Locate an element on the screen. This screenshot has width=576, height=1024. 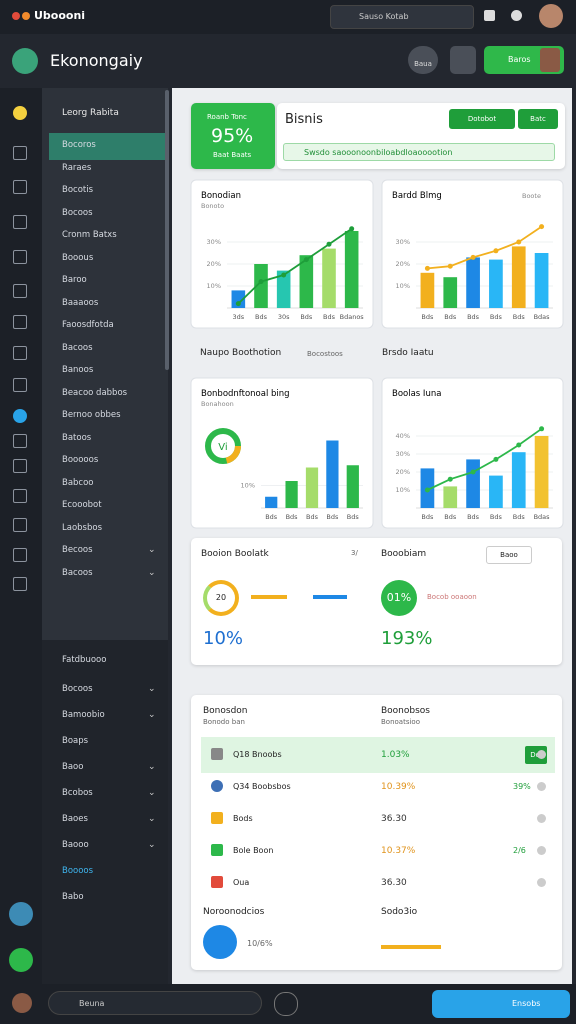
nav-item: Raraes is located at coordinates (77, 167).